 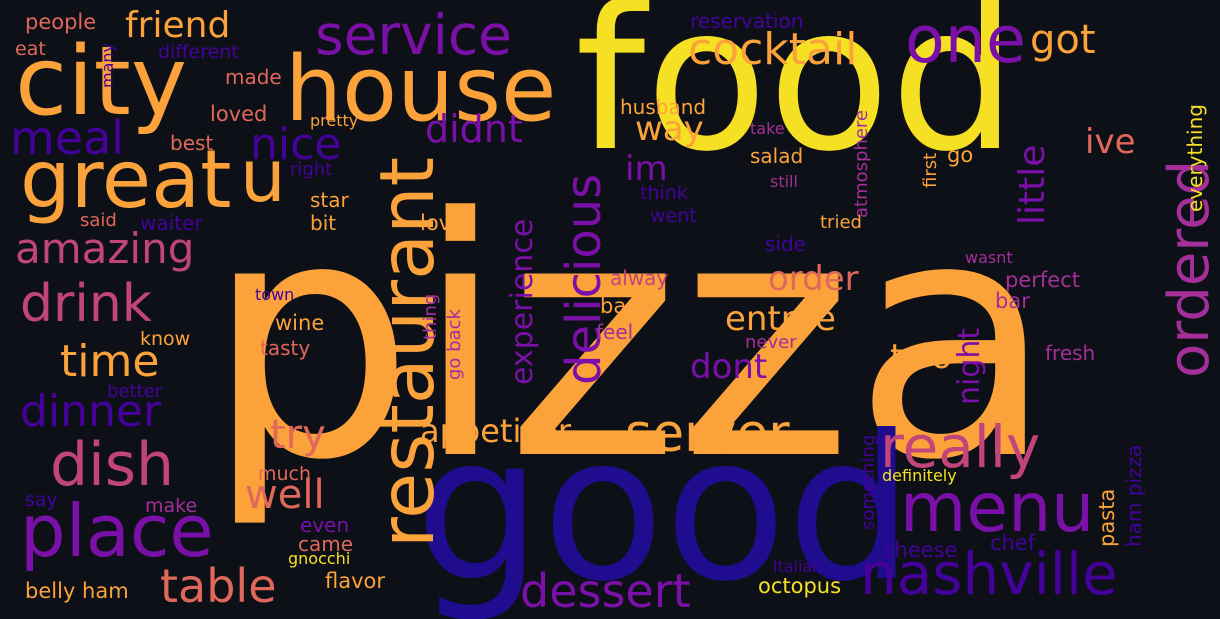 What do you see at coordinates (960, 447) in the screenshot?
I see `word-really: really` at bounding box center [960, 447].